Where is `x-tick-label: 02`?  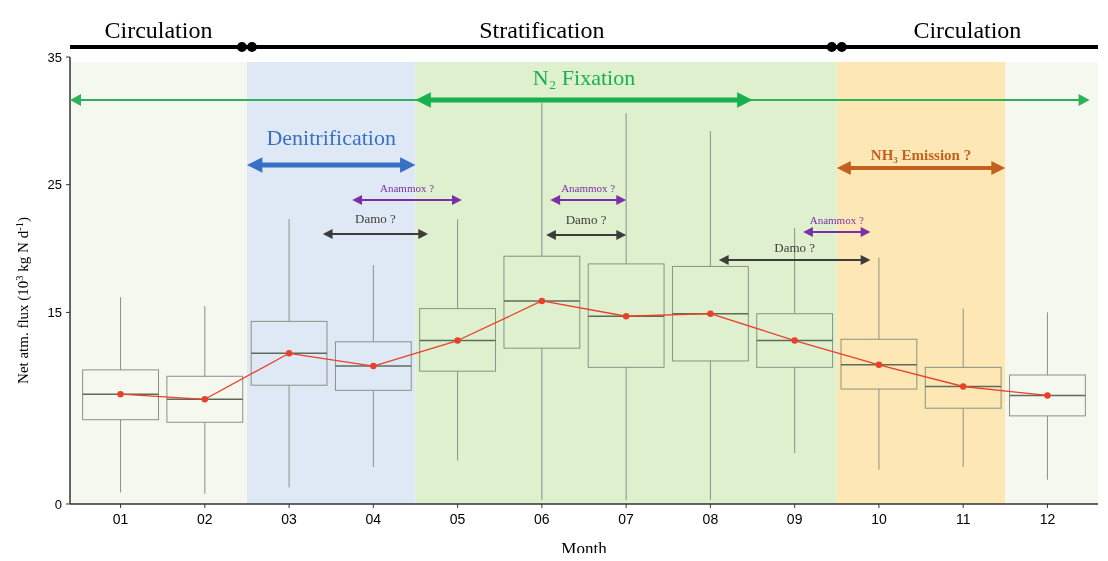
x-tick-label: 02 is located at coordinates (205, 519).